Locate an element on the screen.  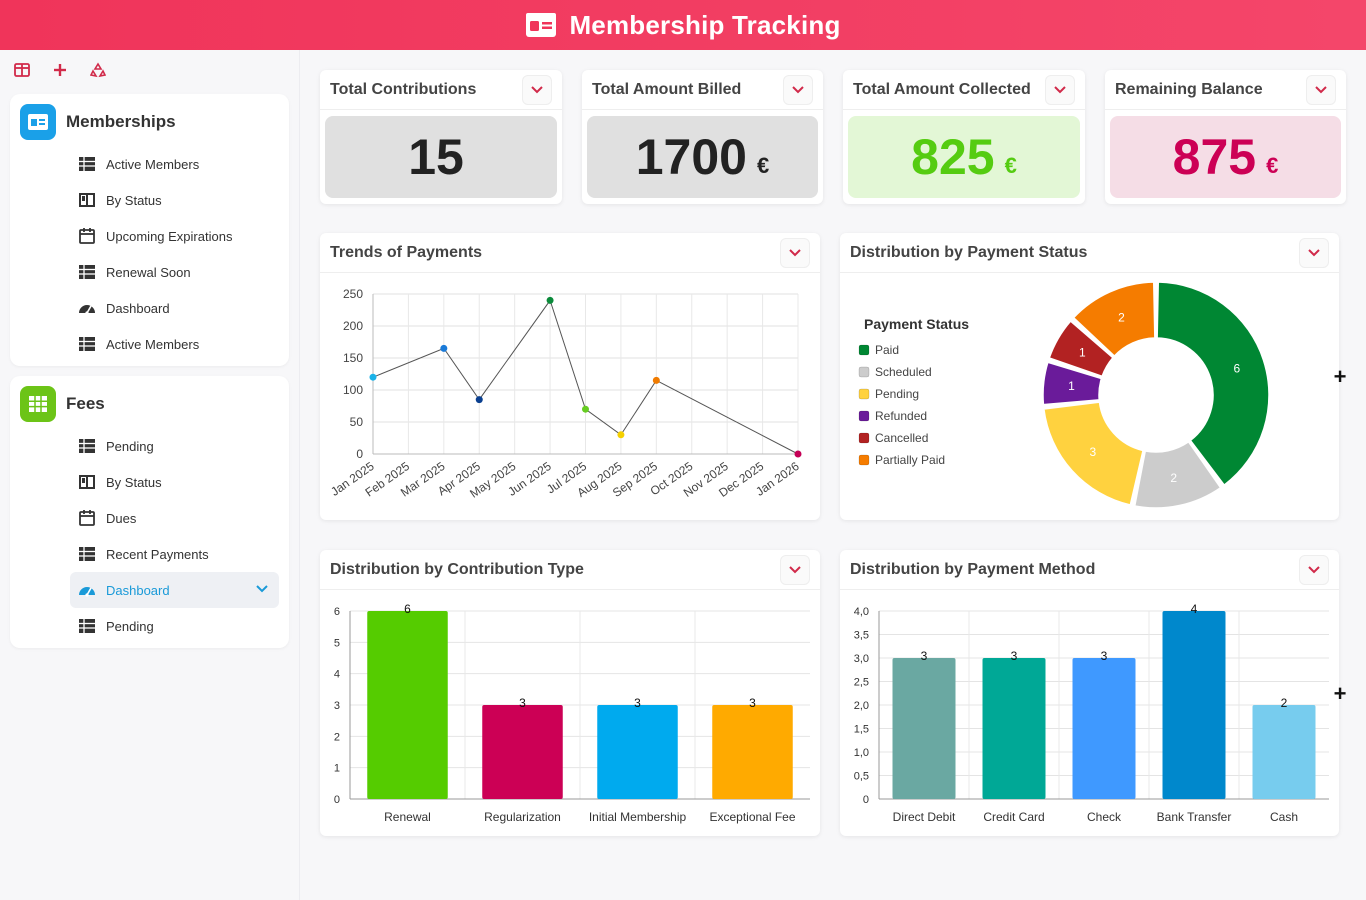
kpi-value-box: 825 € is located at coordinates (964, 157).